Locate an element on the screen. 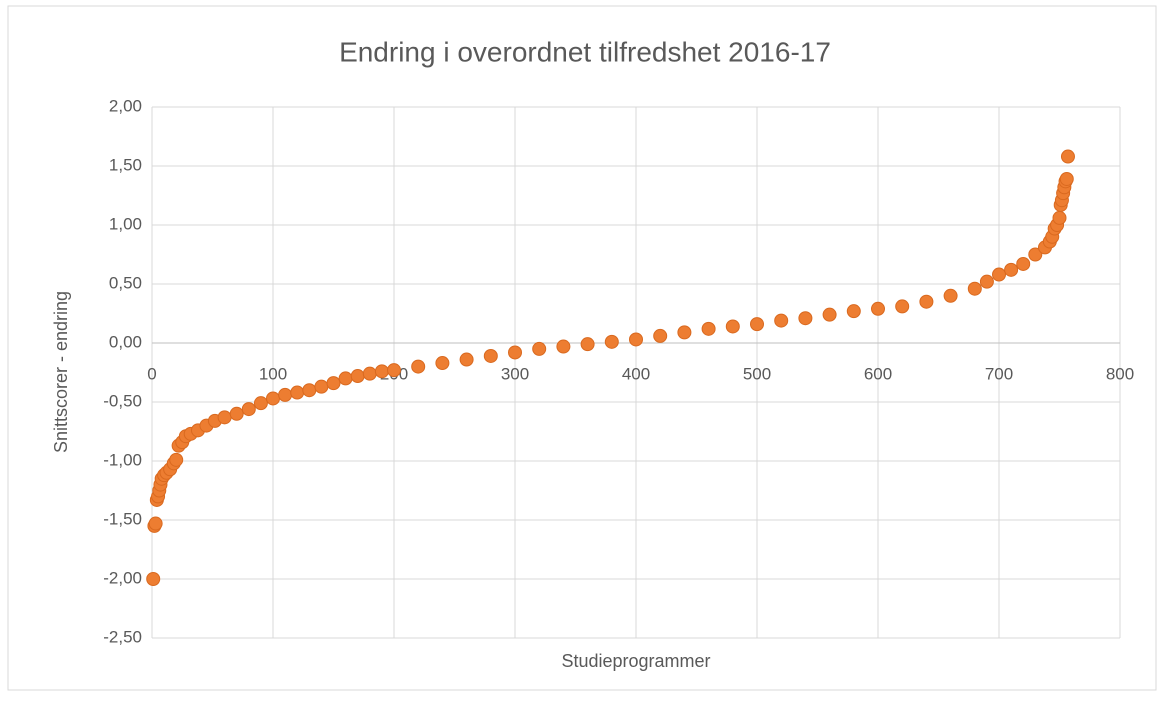 The width and height of the screenshot is (1159, 704). y-tick-label: 2,00 is located at coordinates (125, 105).